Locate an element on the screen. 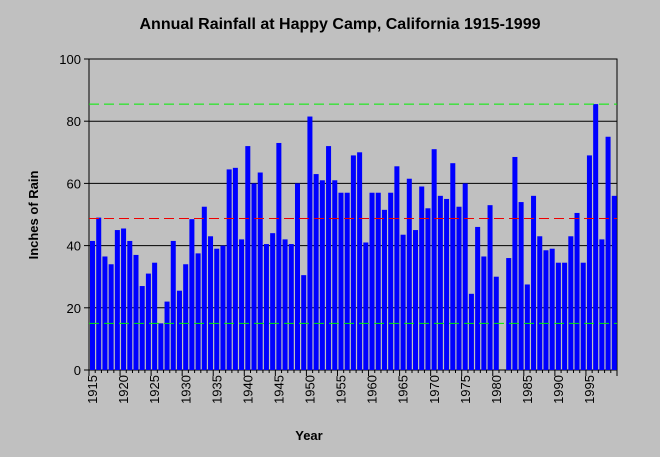  y-axis-ticks: 0 20 40 60 80 100 is located at coordinates (74, 215).